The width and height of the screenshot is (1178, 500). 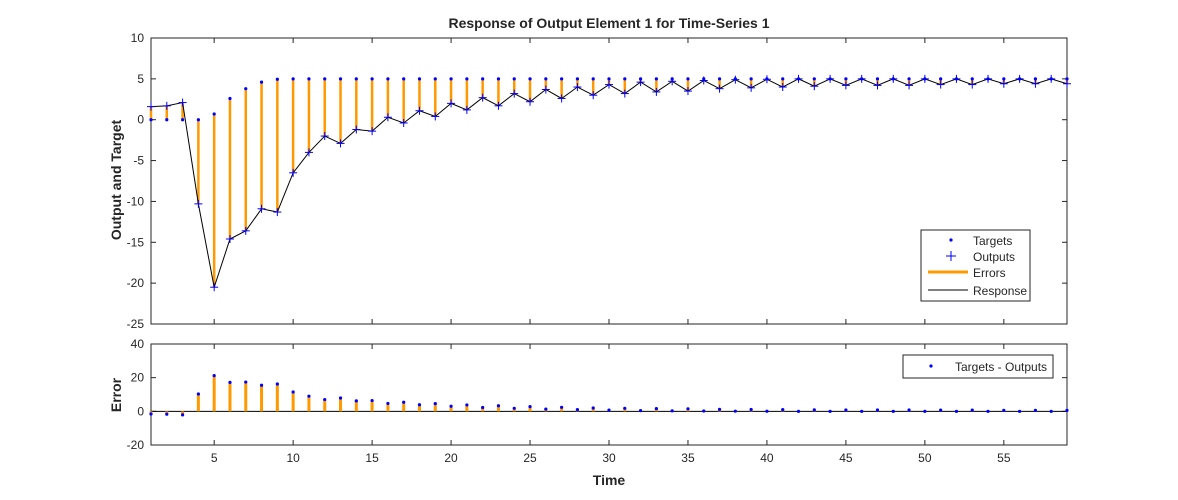 I want to click on y-tick-label-bottom: 0, so click(x=140, y=411).